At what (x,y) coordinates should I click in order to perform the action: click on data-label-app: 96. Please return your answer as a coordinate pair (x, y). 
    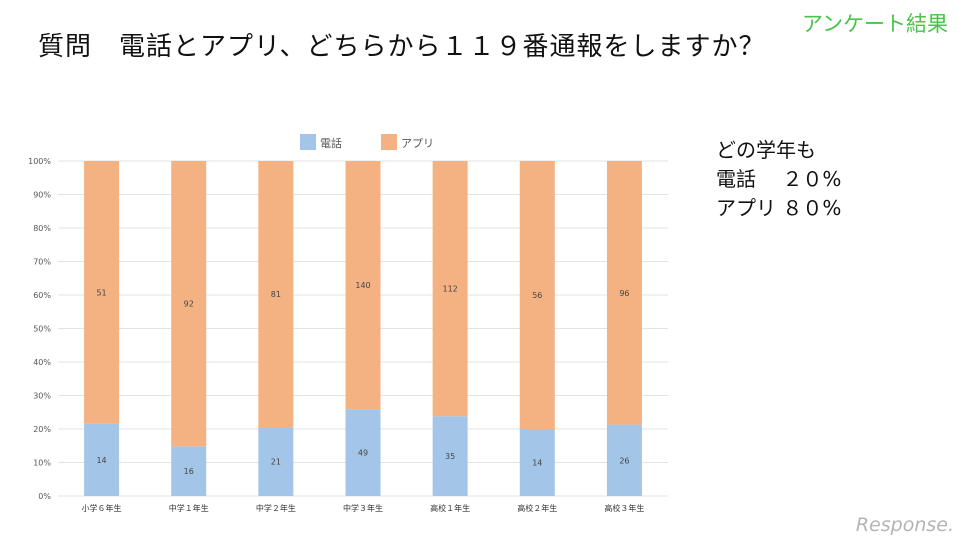
    Looking at the image, I should click on (624, 293).